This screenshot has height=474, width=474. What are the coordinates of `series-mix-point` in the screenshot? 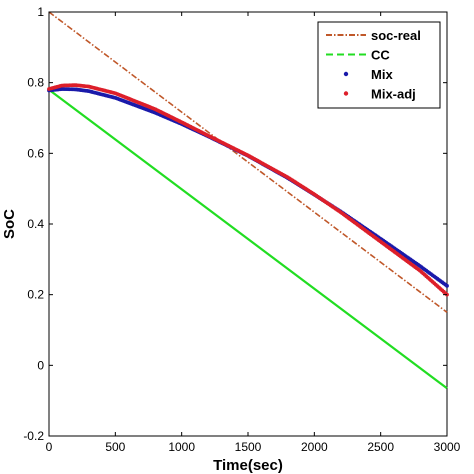 It's located at (447, 285).